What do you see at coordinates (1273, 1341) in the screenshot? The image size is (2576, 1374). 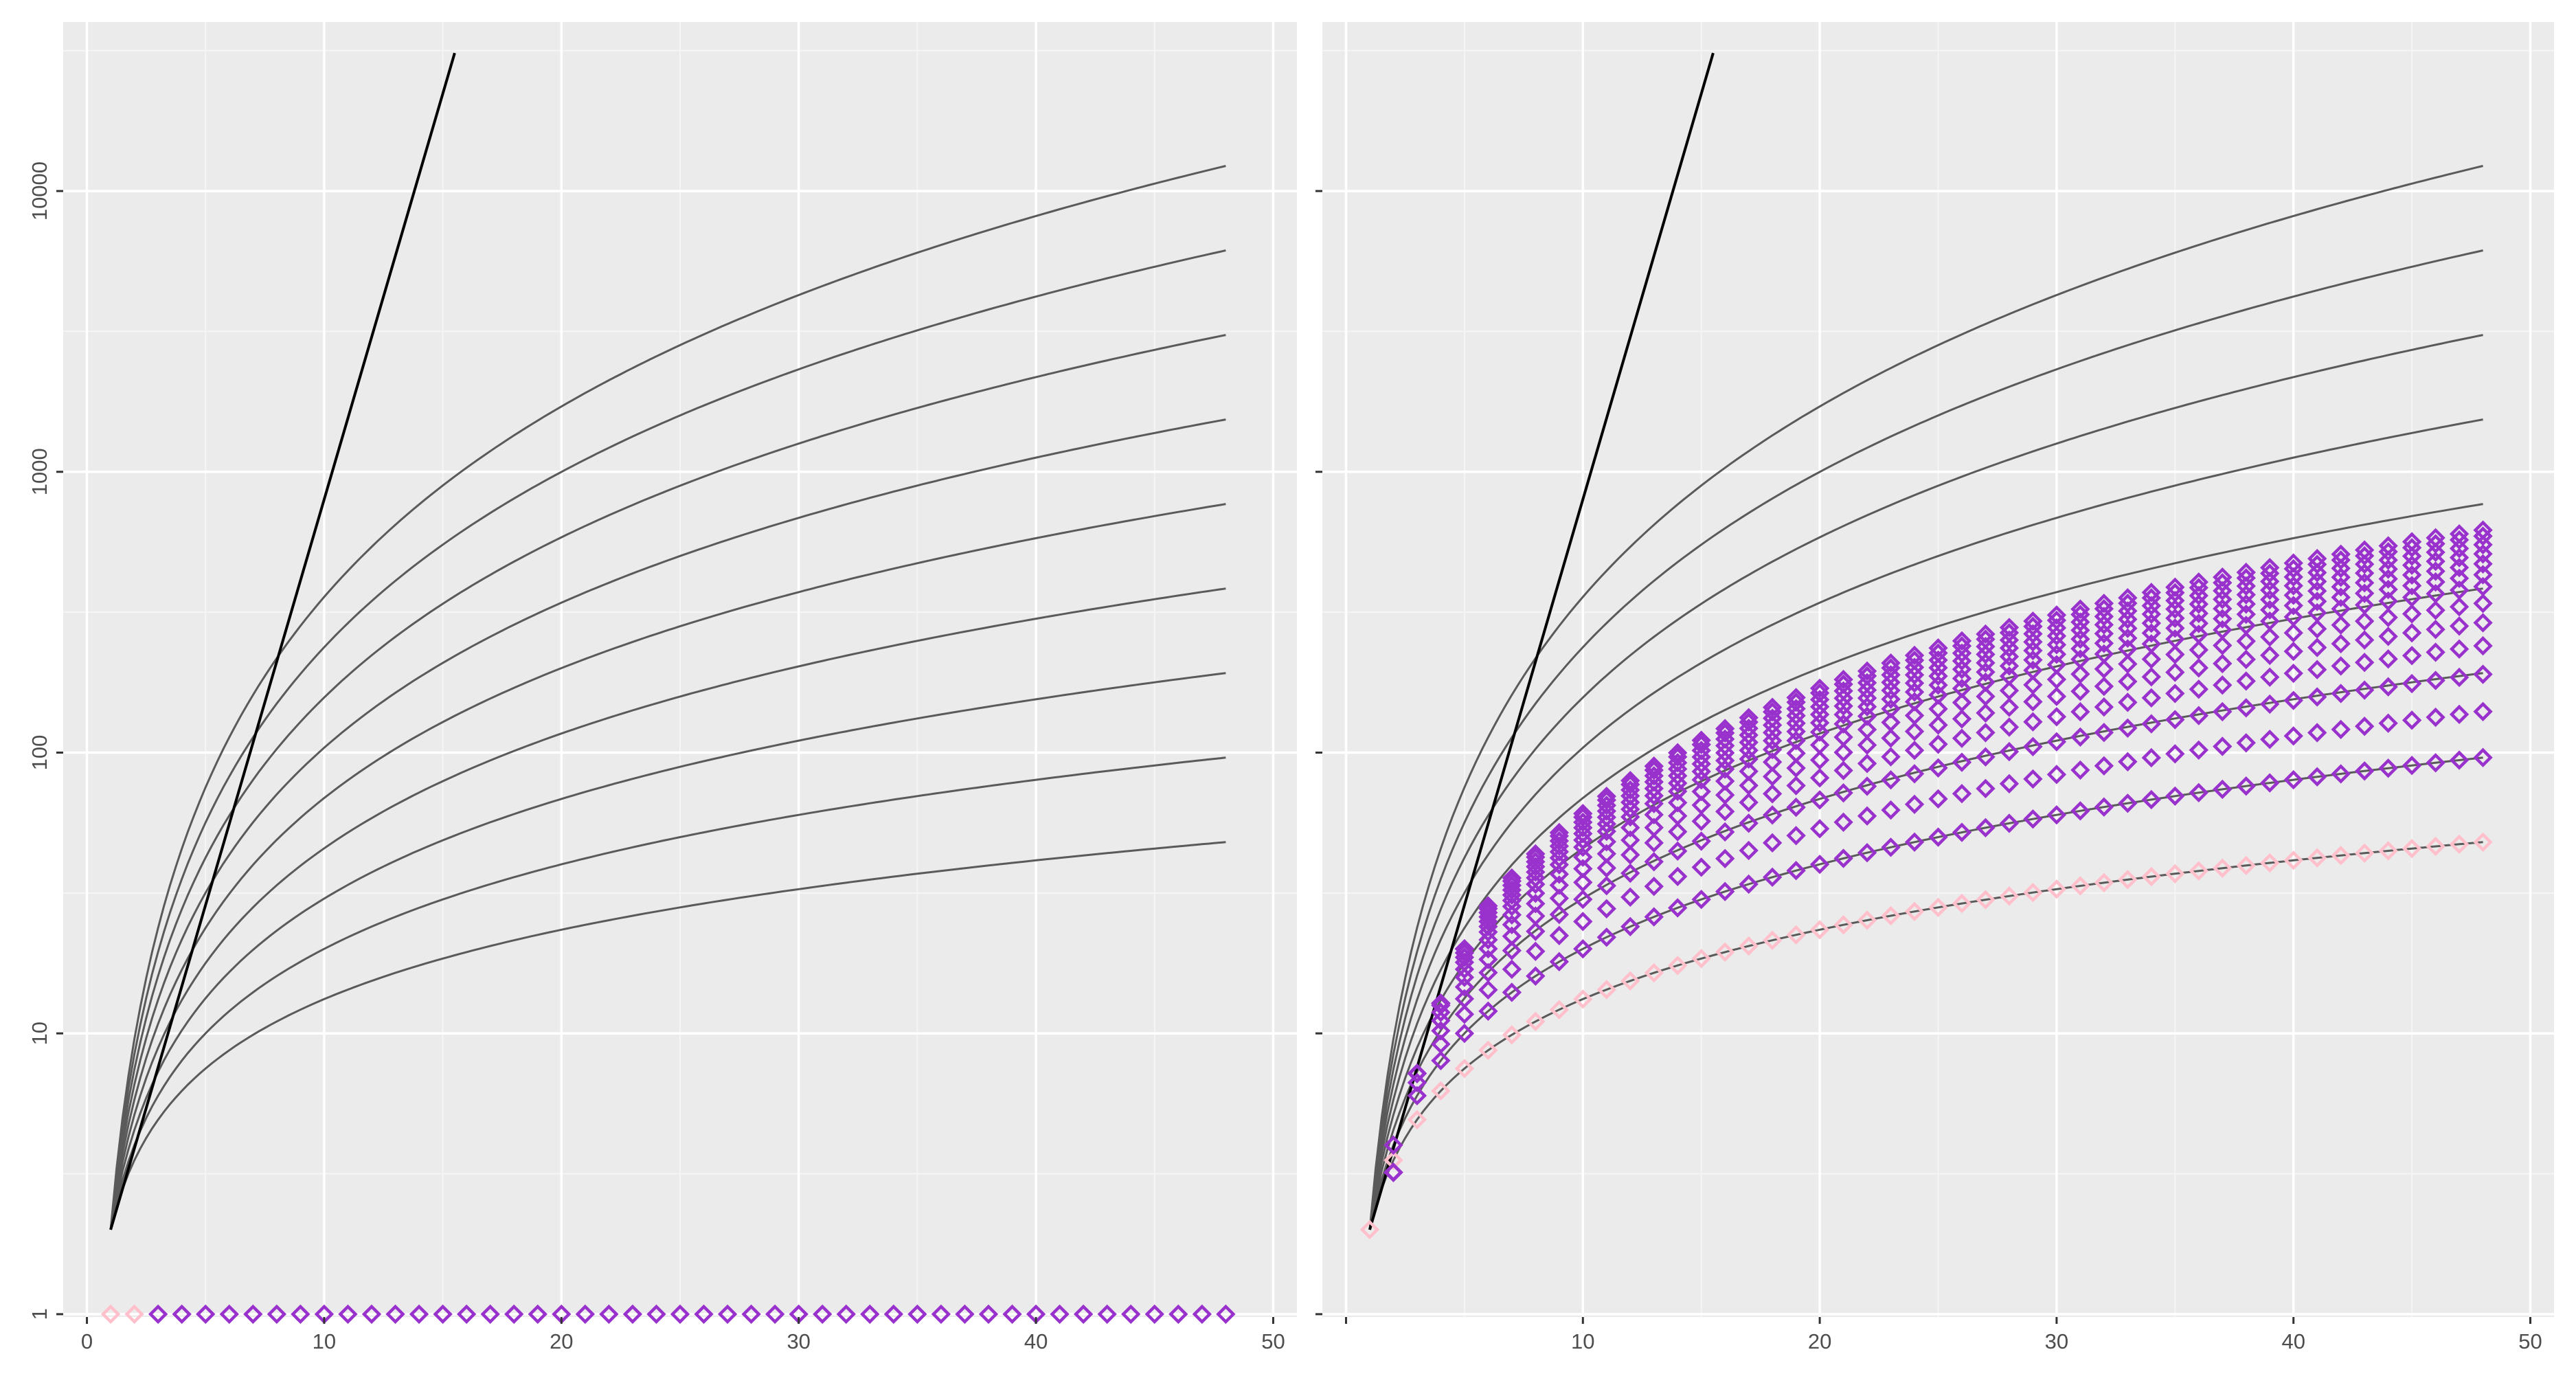 I see `x-tick-label: 50` at bounding box center [1273, 1341].